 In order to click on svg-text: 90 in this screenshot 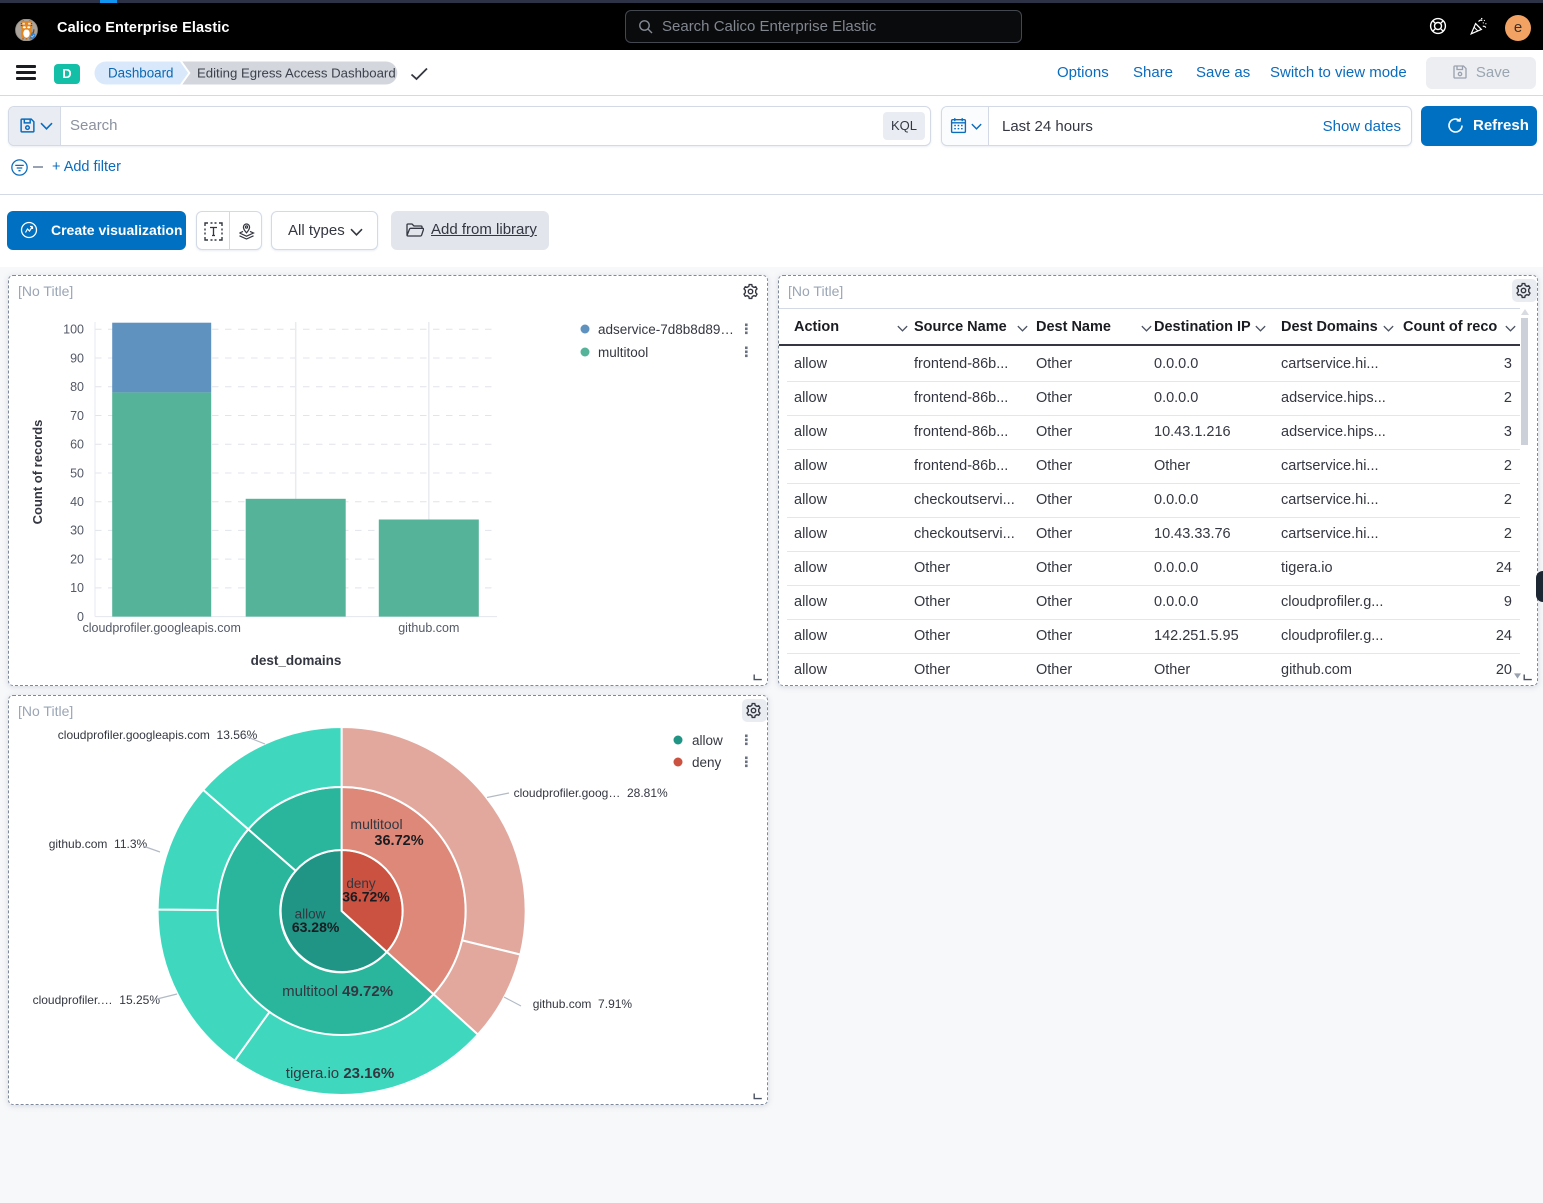, I will do `click(77, 358)`.